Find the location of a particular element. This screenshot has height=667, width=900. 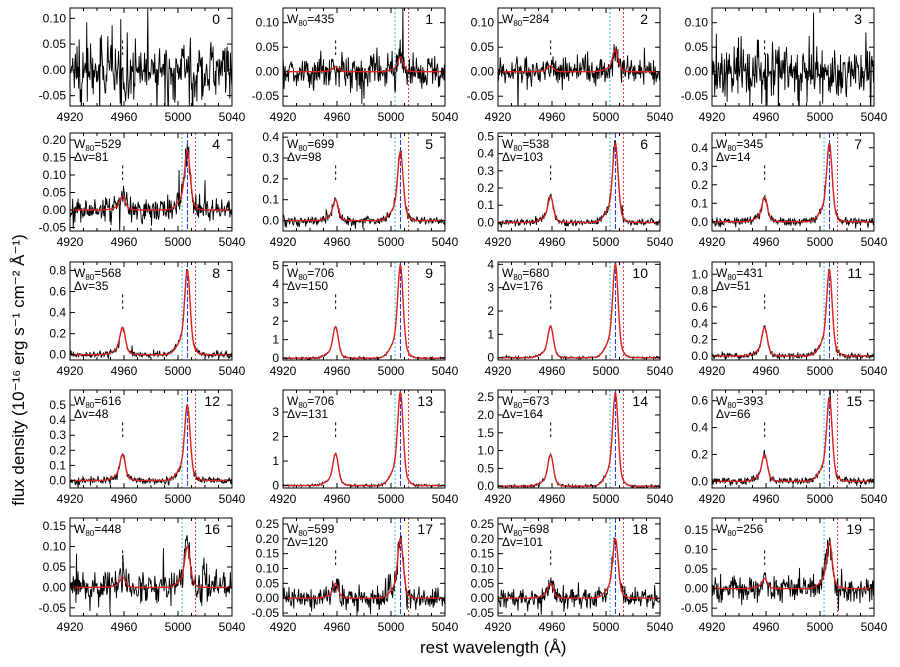

panel-number: 5 is located at coordinates (429, 144).